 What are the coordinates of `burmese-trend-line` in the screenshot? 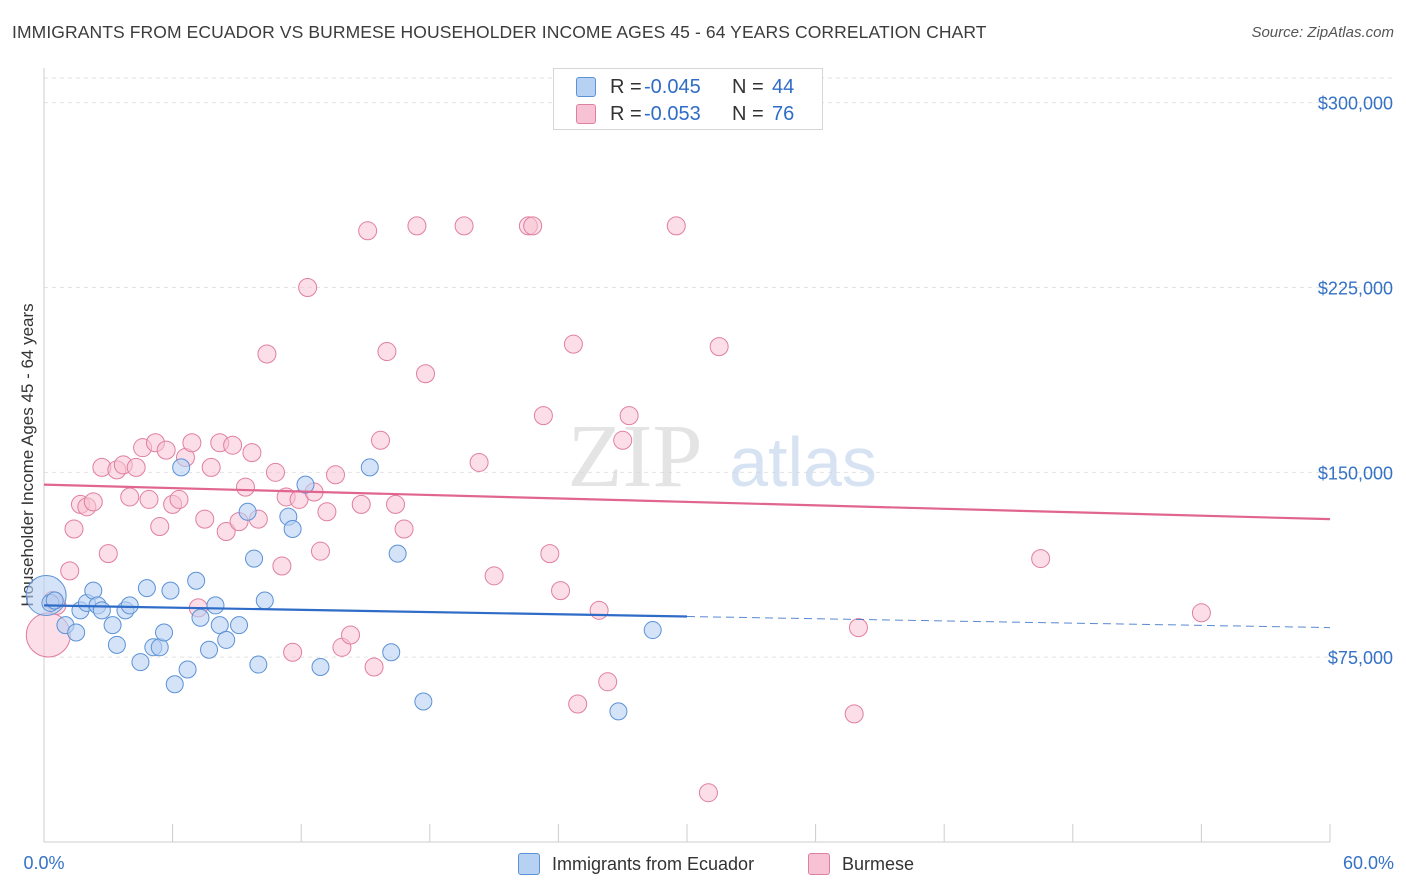 It's located at (687, 502).